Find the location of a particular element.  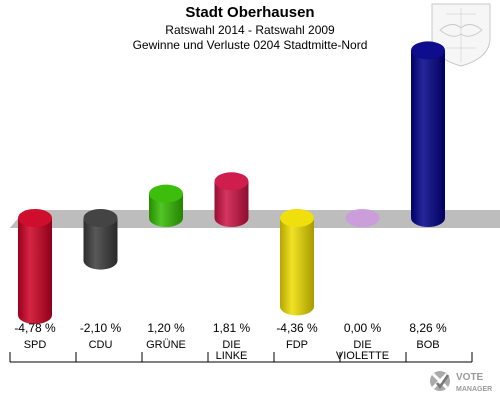

value-label: 1,20 % is located at coordinates (166, 328).